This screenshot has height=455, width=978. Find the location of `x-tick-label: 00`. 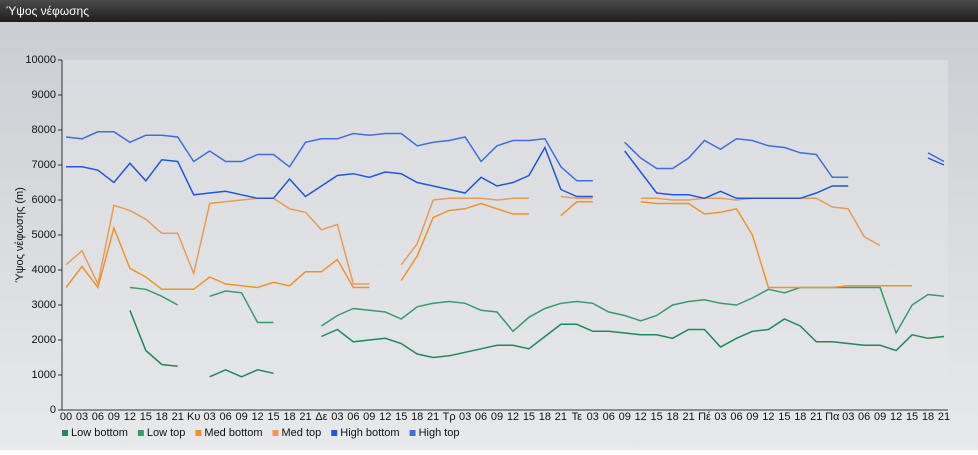

x-tick-label: 00 is located at coordinates (66, 417).